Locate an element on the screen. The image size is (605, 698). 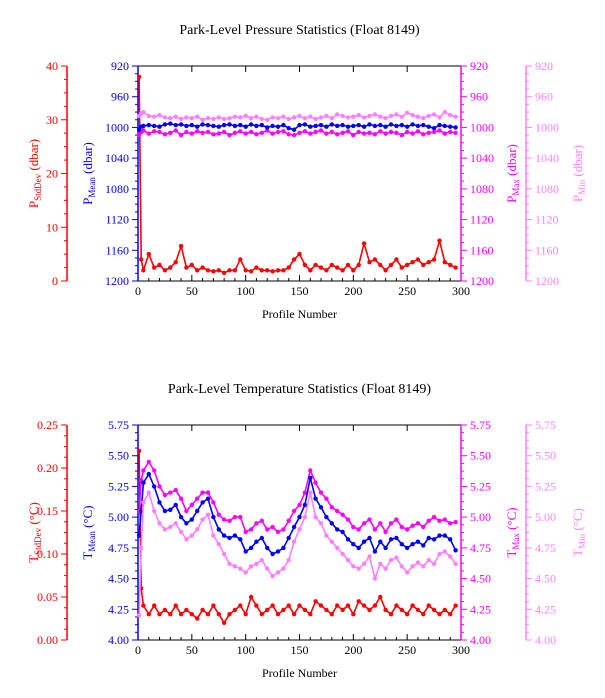
max-y-tick-label: 1000 is located at coordinates (482, 127).